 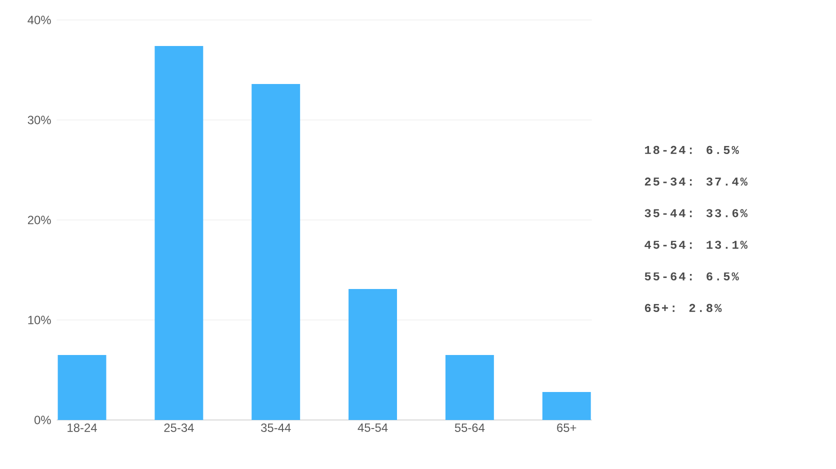 I want to click on text: 25-34: 37.4%, so click(x=696, y=182).